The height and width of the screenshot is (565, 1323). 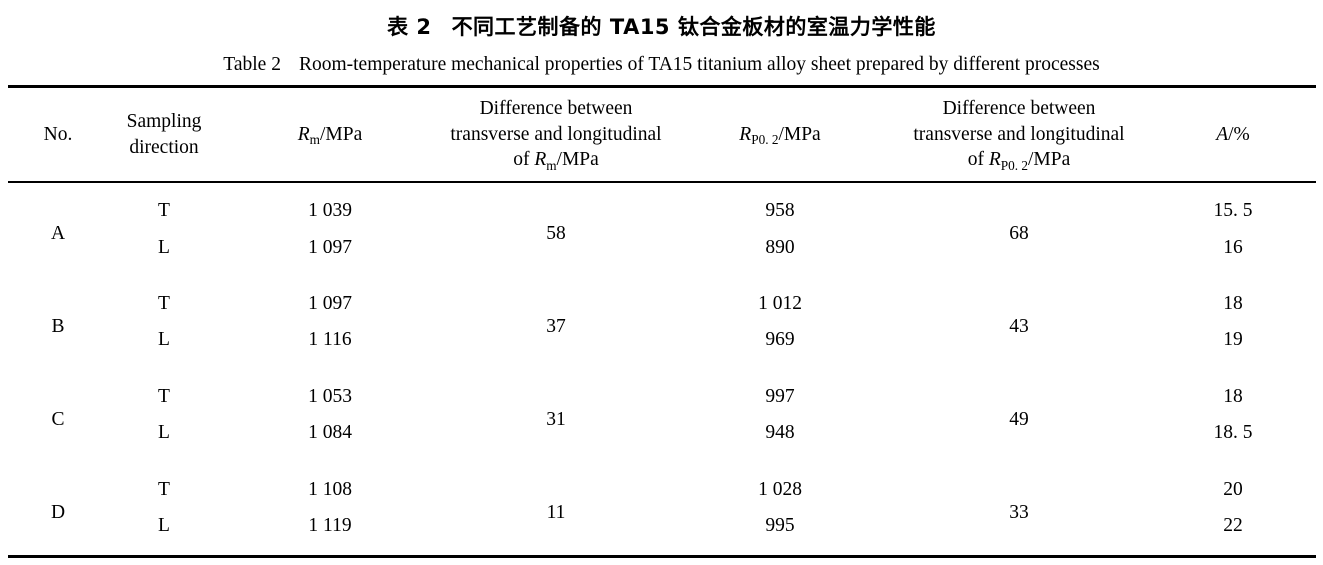 What do you see at coordinates (662, 253) in the screenshot?
I see `table-row: L 1 097 890 16` at bounding box center [662, 253].